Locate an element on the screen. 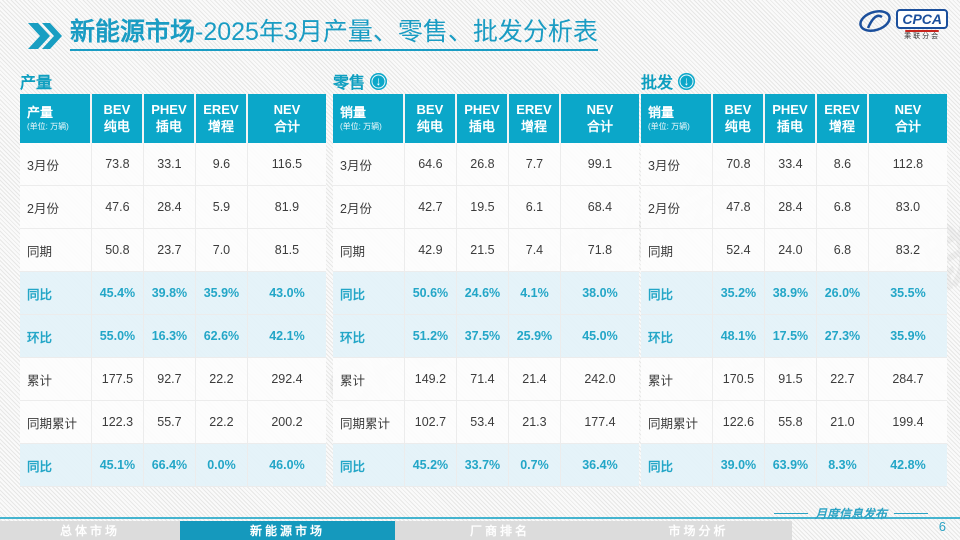 The height and width of the screenshot is (540, 960). publish-label-group: 月度信息发布 is located at coordinates (850, 513).